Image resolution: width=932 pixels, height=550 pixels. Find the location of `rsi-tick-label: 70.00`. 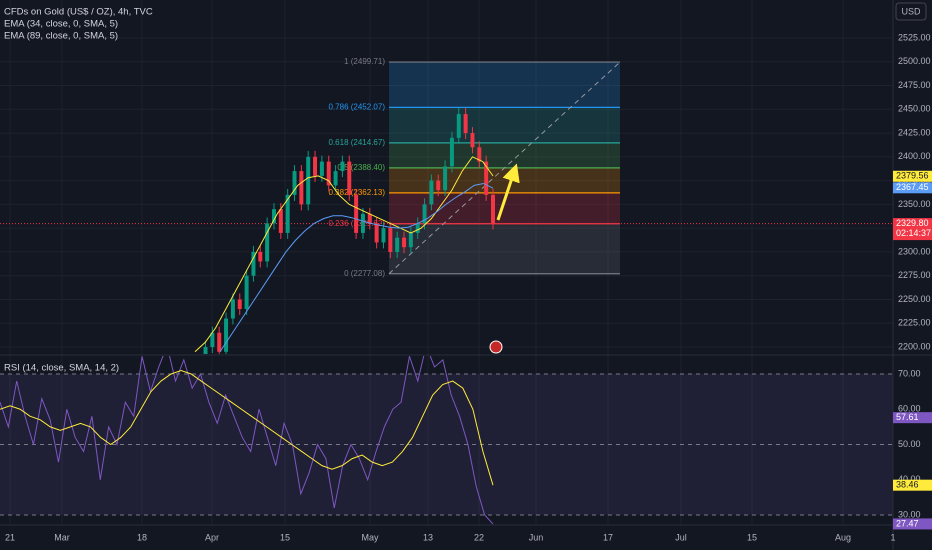

rsi-tick-label: 70.00 is located at coordinates (909, 373).